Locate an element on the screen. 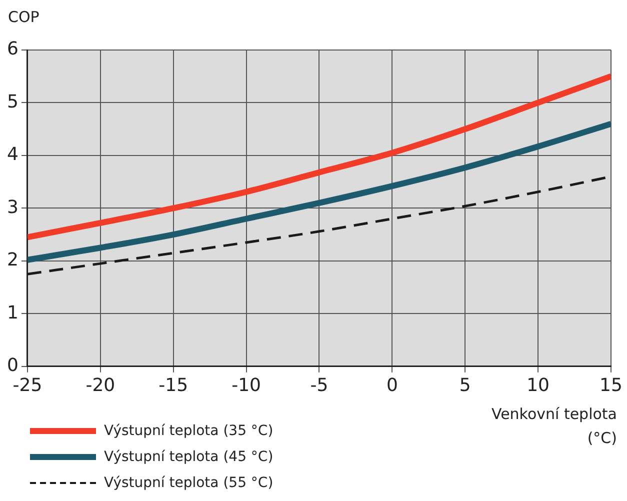  x-tick-label: 10 is located at coordinates (538, 385).